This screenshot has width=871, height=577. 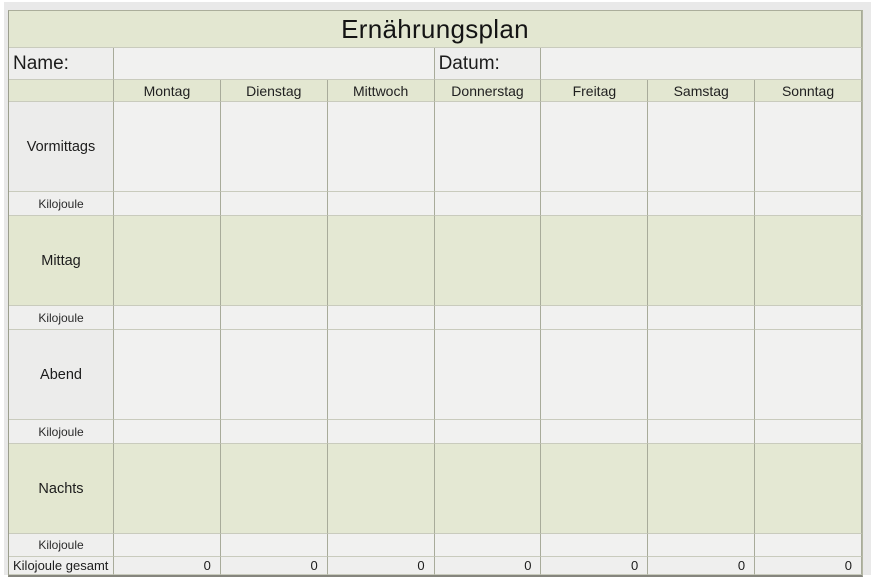 I want to click on datum-field, so click(x=701, y=64).